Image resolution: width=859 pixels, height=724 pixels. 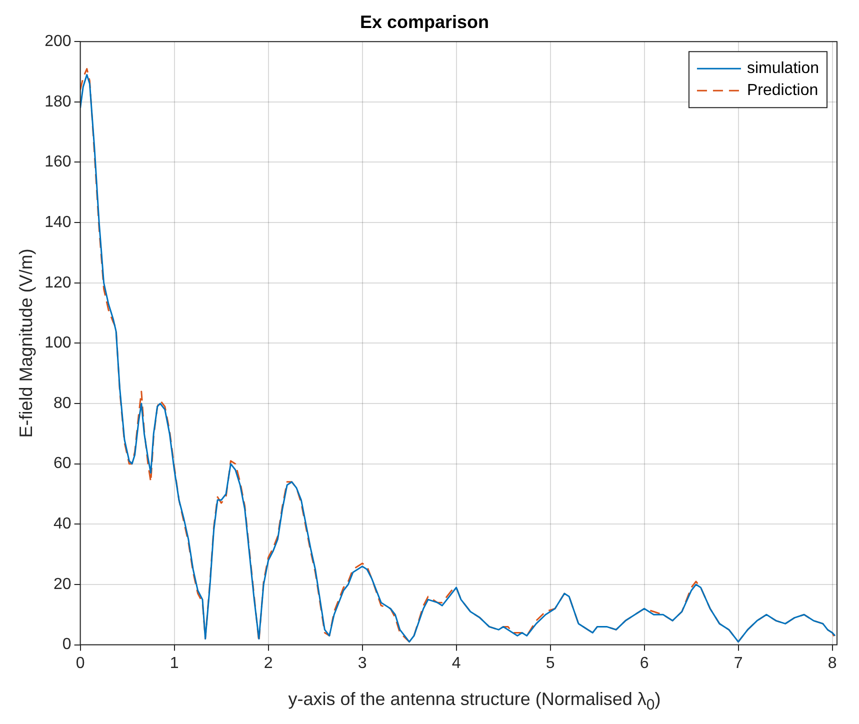 I want to click on y-axis-title: E-field Magnitude (V/m), so click(x=26, y=343).